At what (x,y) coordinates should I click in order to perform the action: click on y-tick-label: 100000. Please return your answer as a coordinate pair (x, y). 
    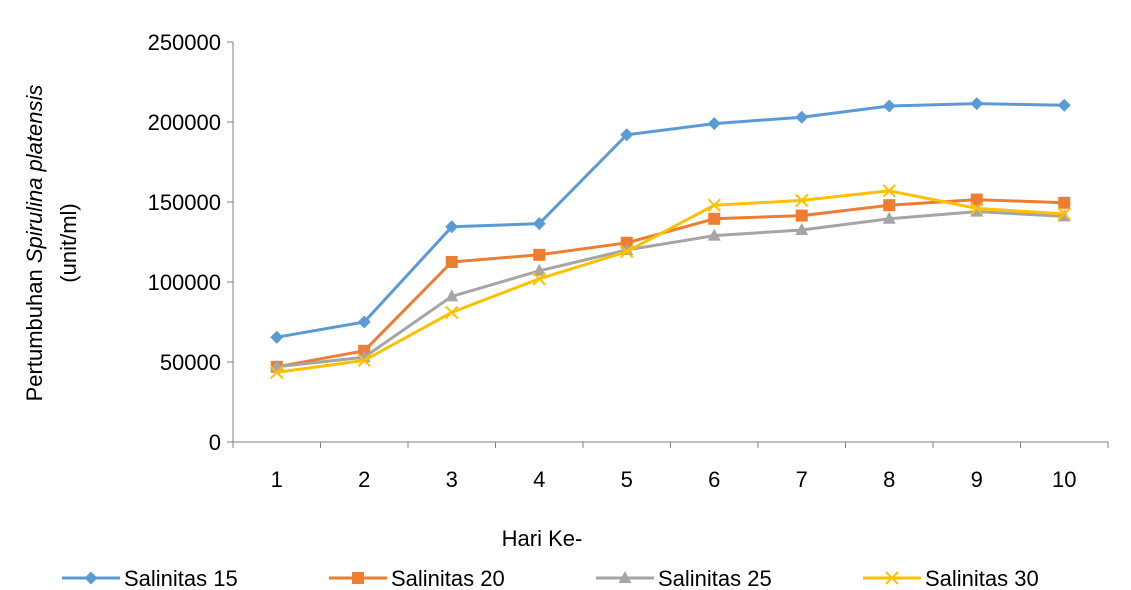
    Looking at the image, I should click on (184, 282).